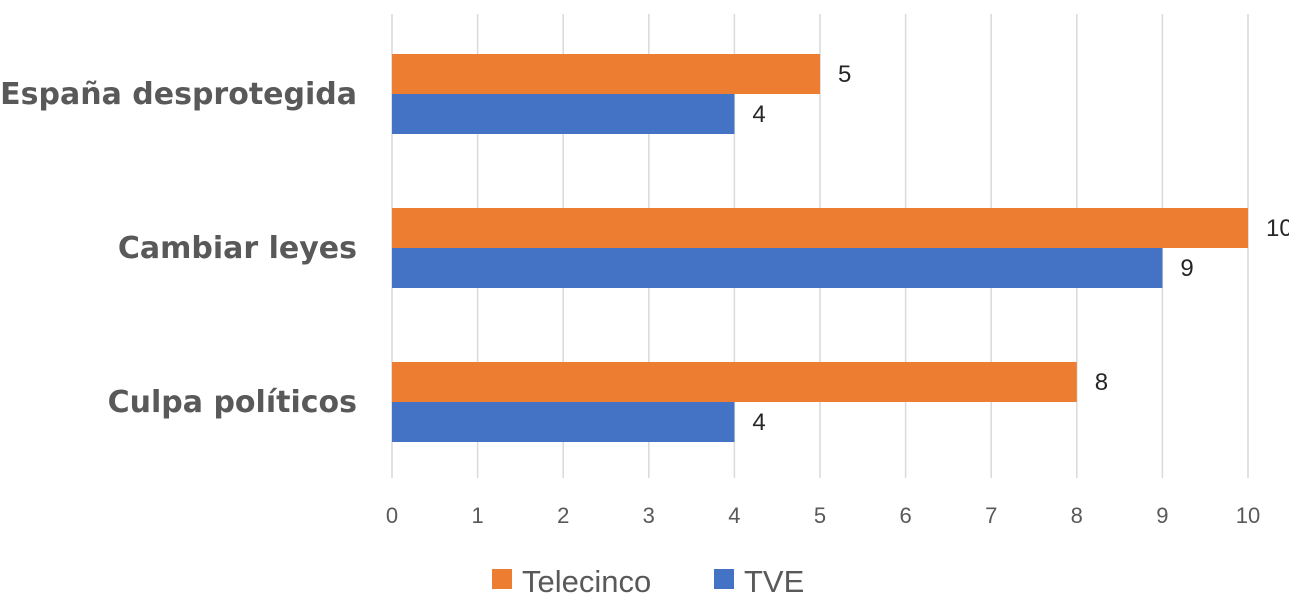 This screenshot has height=596, width=1289. Describe the element at coordinates (734, 515) in the screenshot. I see `x-tick-label: 4` at that location.